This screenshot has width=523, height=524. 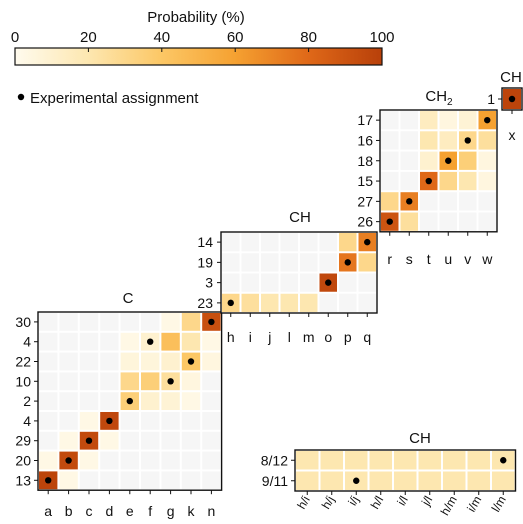 What do you see at coordinates (367, 337) in the screenshot?
I see `column-label: q` at bounding box center [367, 337].